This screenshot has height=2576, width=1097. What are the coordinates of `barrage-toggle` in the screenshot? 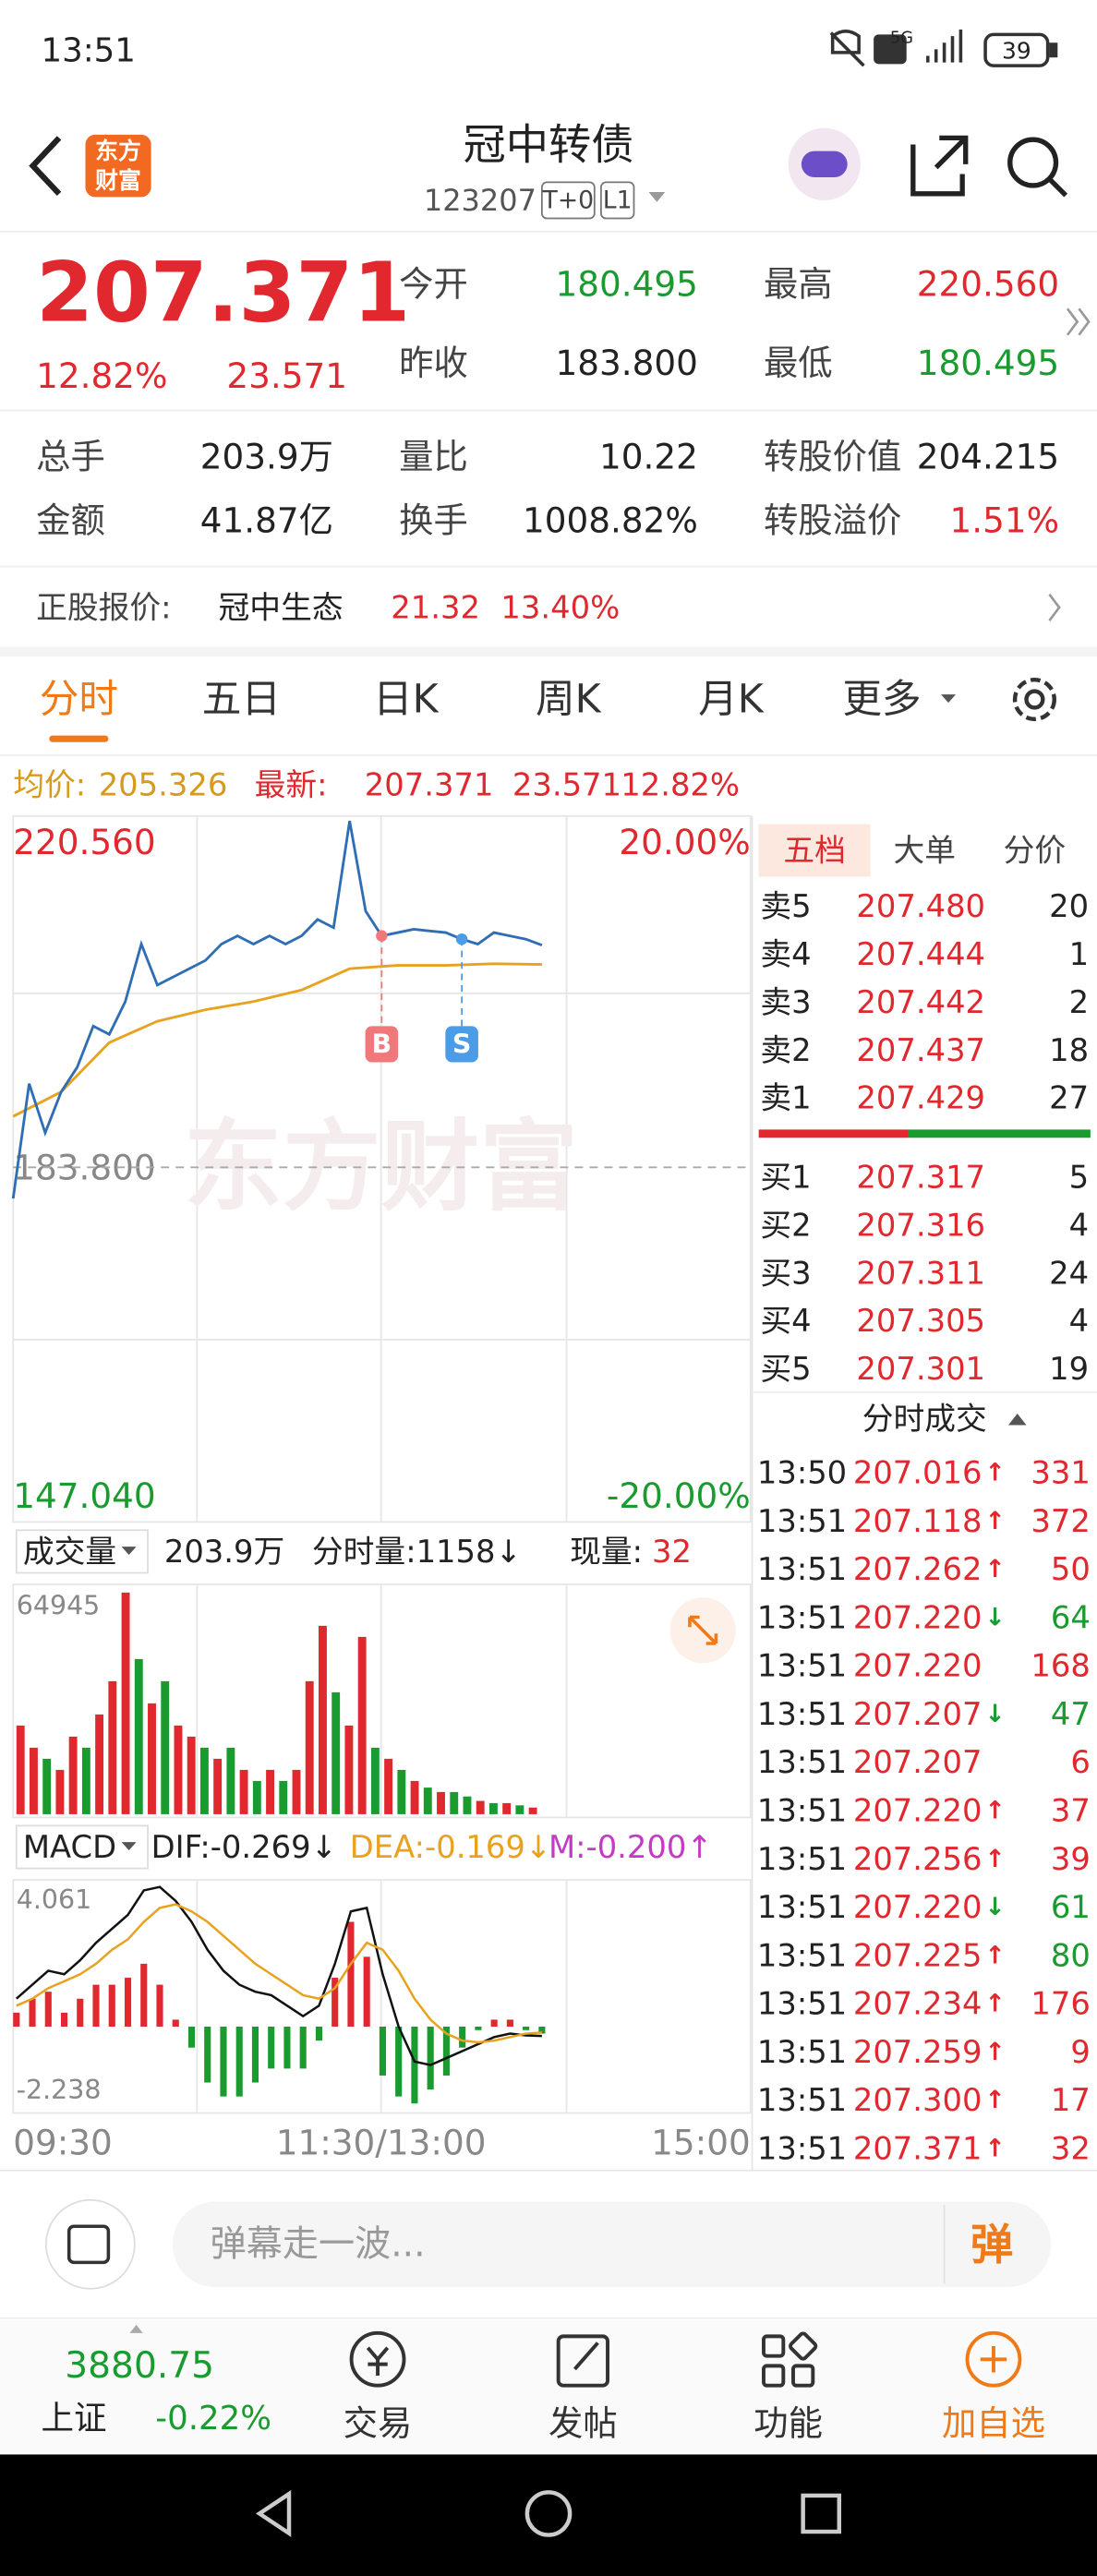 It's located at (90, 2244).